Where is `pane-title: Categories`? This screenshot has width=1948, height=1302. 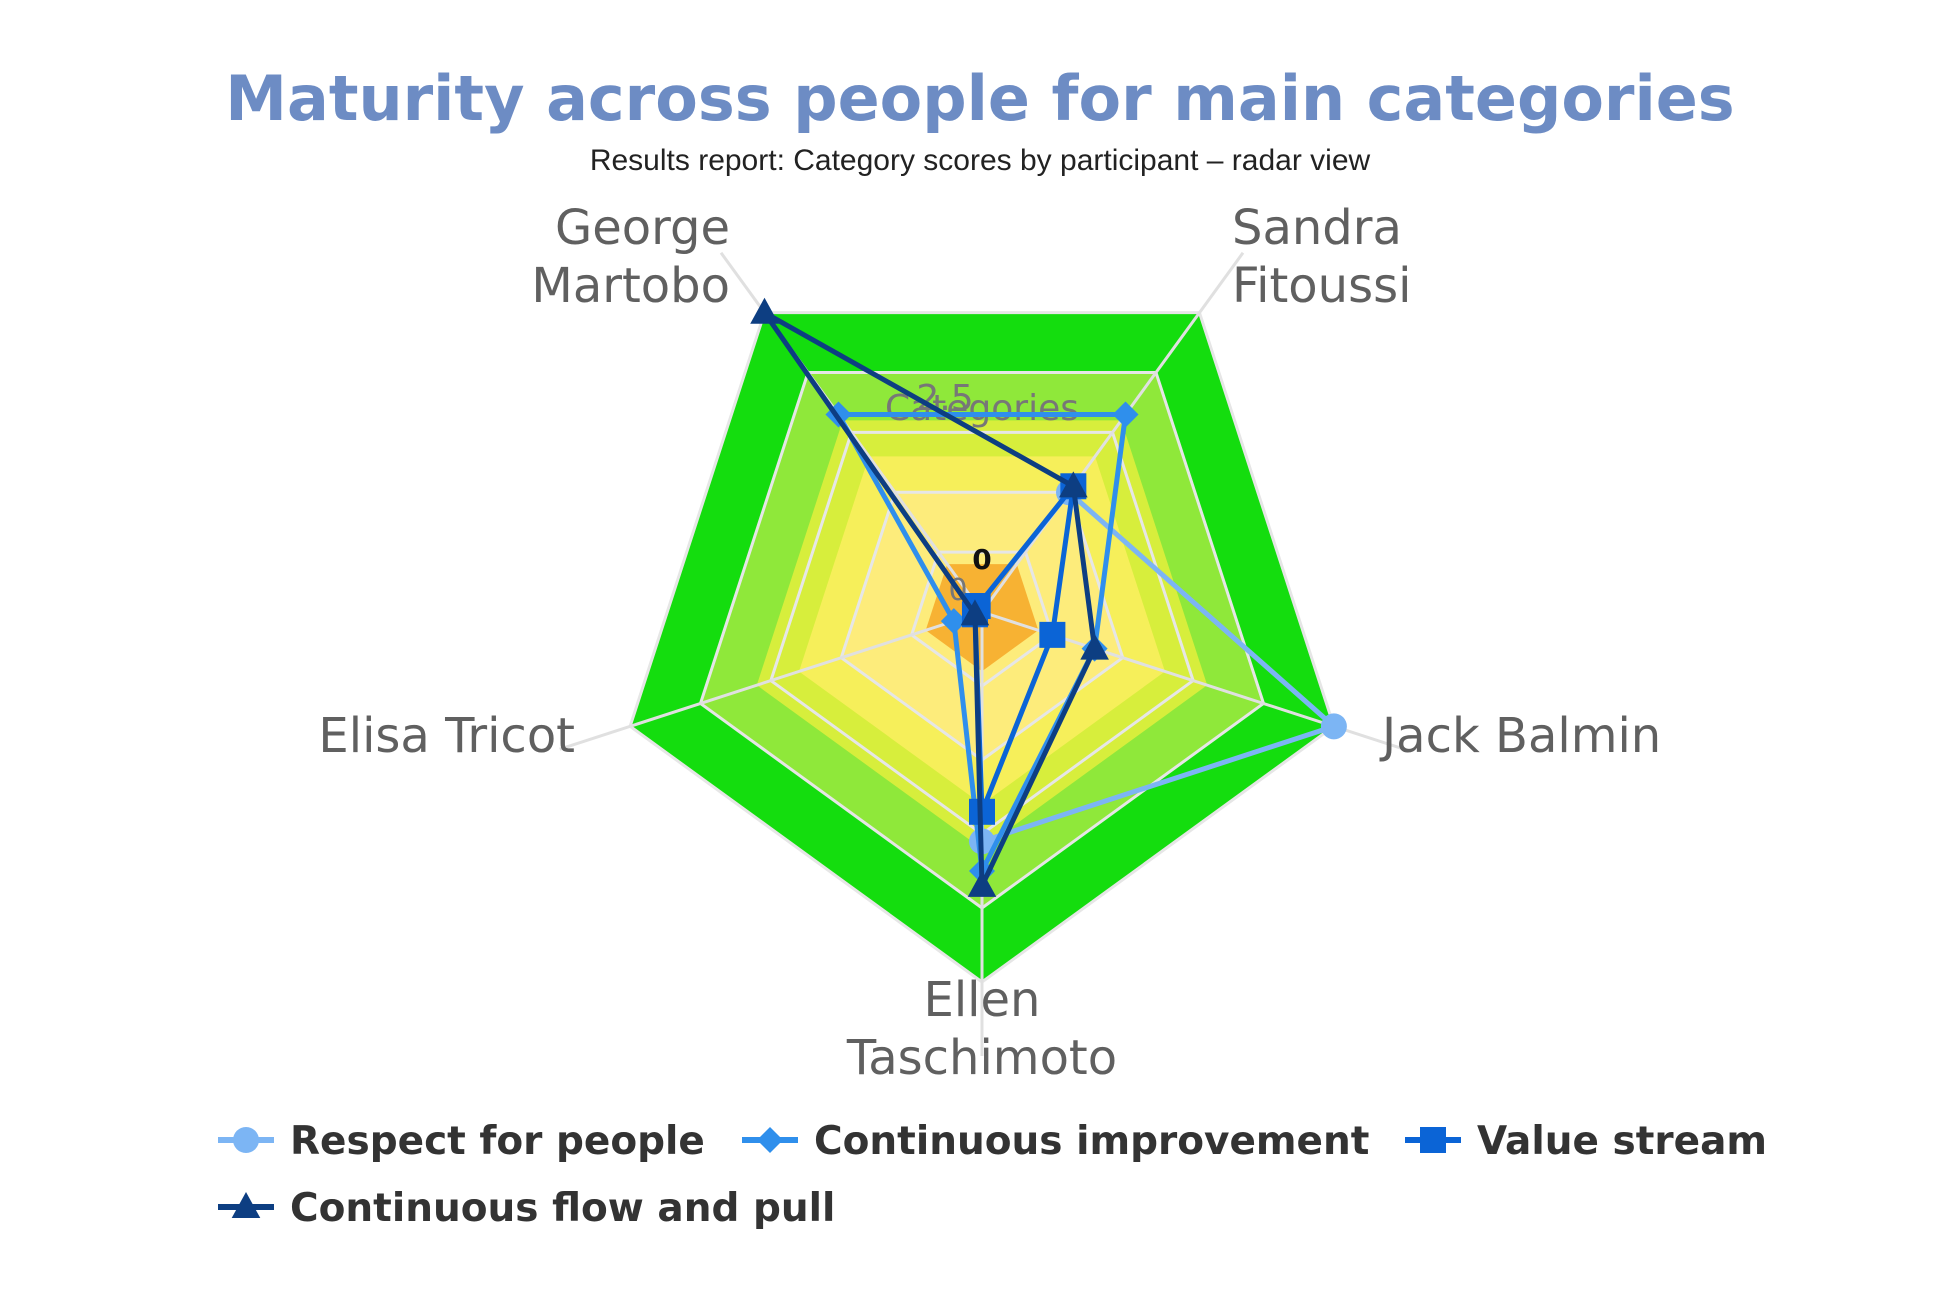
pane-title: Categories is located at coordinates (982, 408).